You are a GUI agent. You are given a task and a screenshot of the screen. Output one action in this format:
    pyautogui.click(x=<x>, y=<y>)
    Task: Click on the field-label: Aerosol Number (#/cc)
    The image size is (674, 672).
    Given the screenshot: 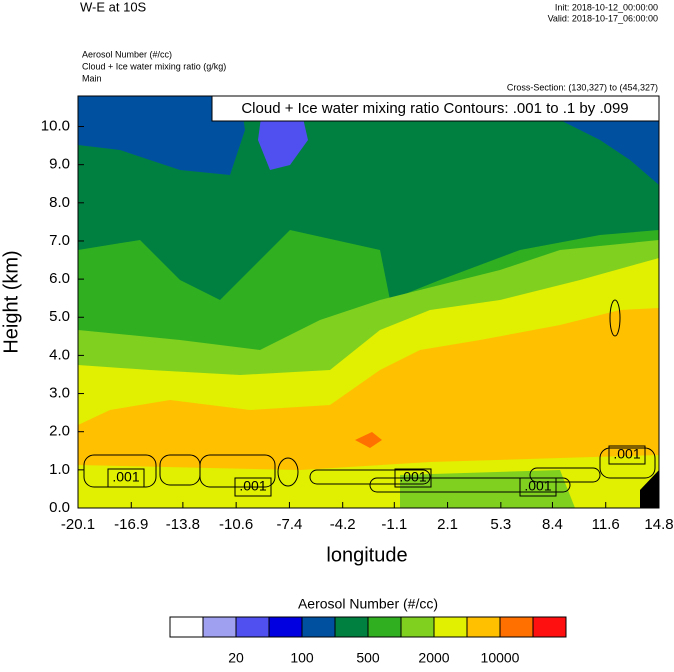 What is the action you would take?
    pyautogui.click(x=127, y=54)
    